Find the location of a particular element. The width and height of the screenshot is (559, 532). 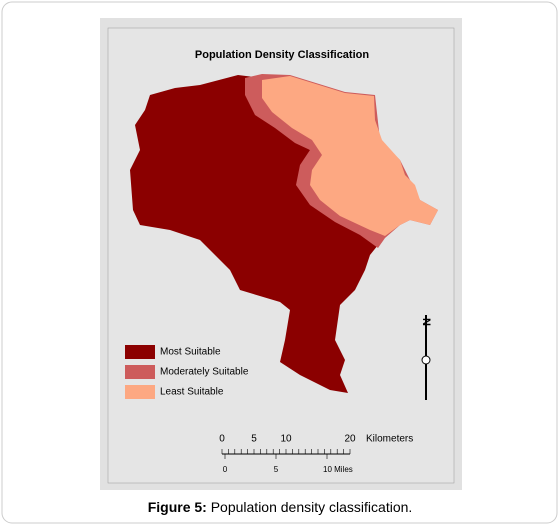

north-arrow: N is located at coordinates (426, 357).